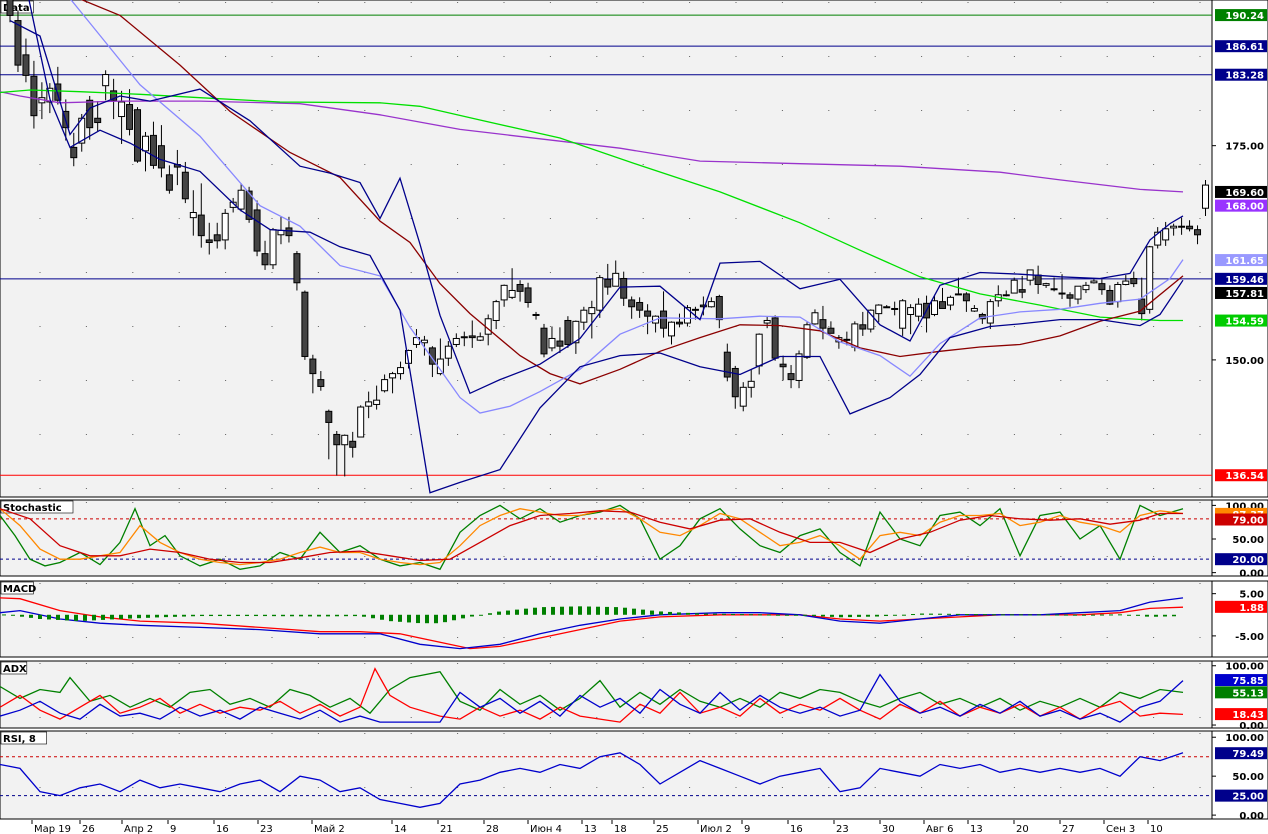  What do you see at coordinates (1244, 16) in the screenshot?
I see `value-label: 190.24` at bounding box center [1244, 16].